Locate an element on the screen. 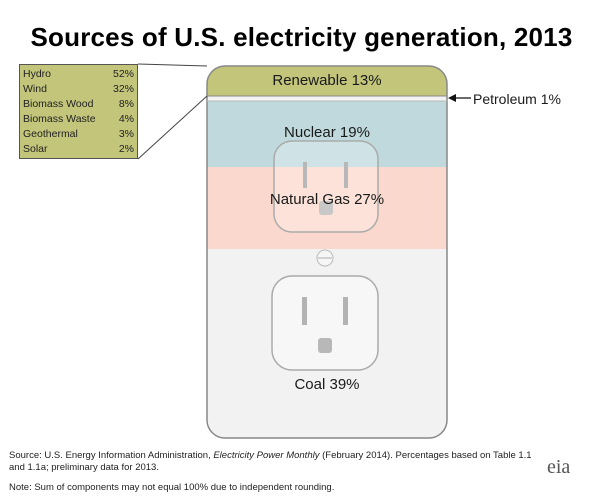 The height and width of the screenshot is (500, 603). center-screw-icon is located at coordinates (325, 258).